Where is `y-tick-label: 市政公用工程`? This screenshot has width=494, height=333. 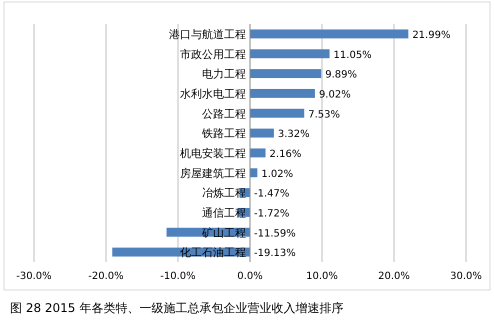 y-tick-label: 市政公用工程 is located at coordinates (213, 54).